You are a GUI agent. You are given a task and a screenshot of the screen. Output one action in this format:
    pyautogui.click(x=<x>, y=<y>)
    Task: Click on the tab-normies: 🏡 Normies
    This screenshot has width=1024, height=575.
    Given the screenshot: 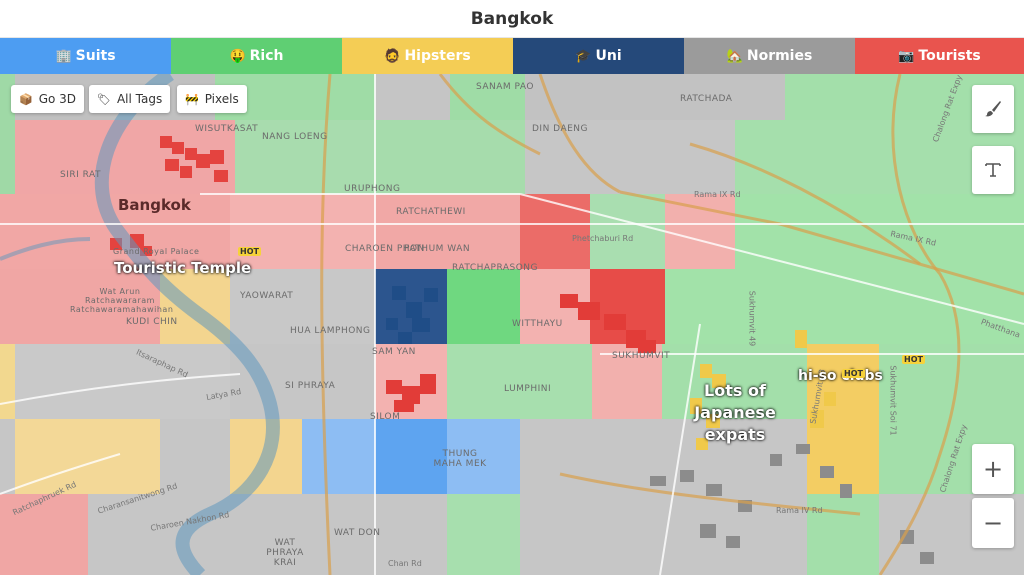 What is the action you would take?
    pyautogui.click(x=769, y=56)
    